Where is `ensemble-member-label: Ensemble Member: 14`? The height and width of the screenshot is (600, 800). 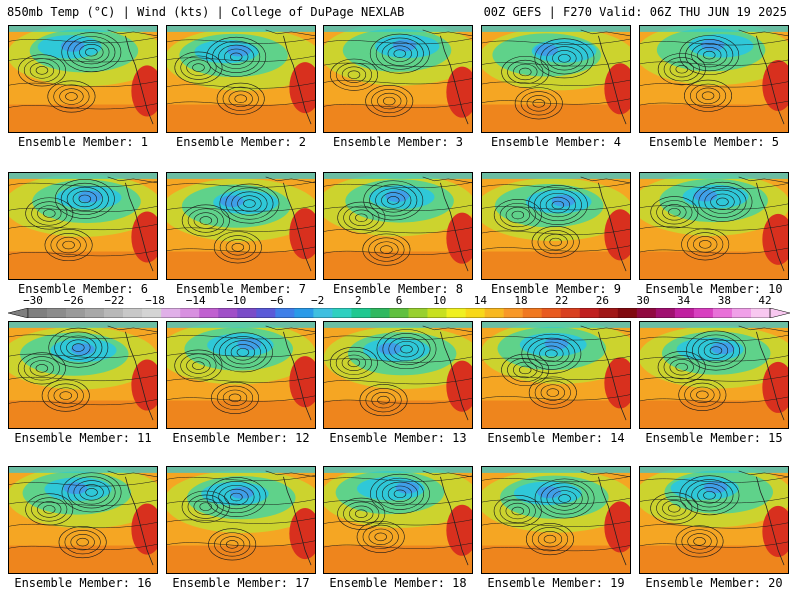
ensemble-member-label: Ensemble Member: 14 is located at coordinates (556, 438).